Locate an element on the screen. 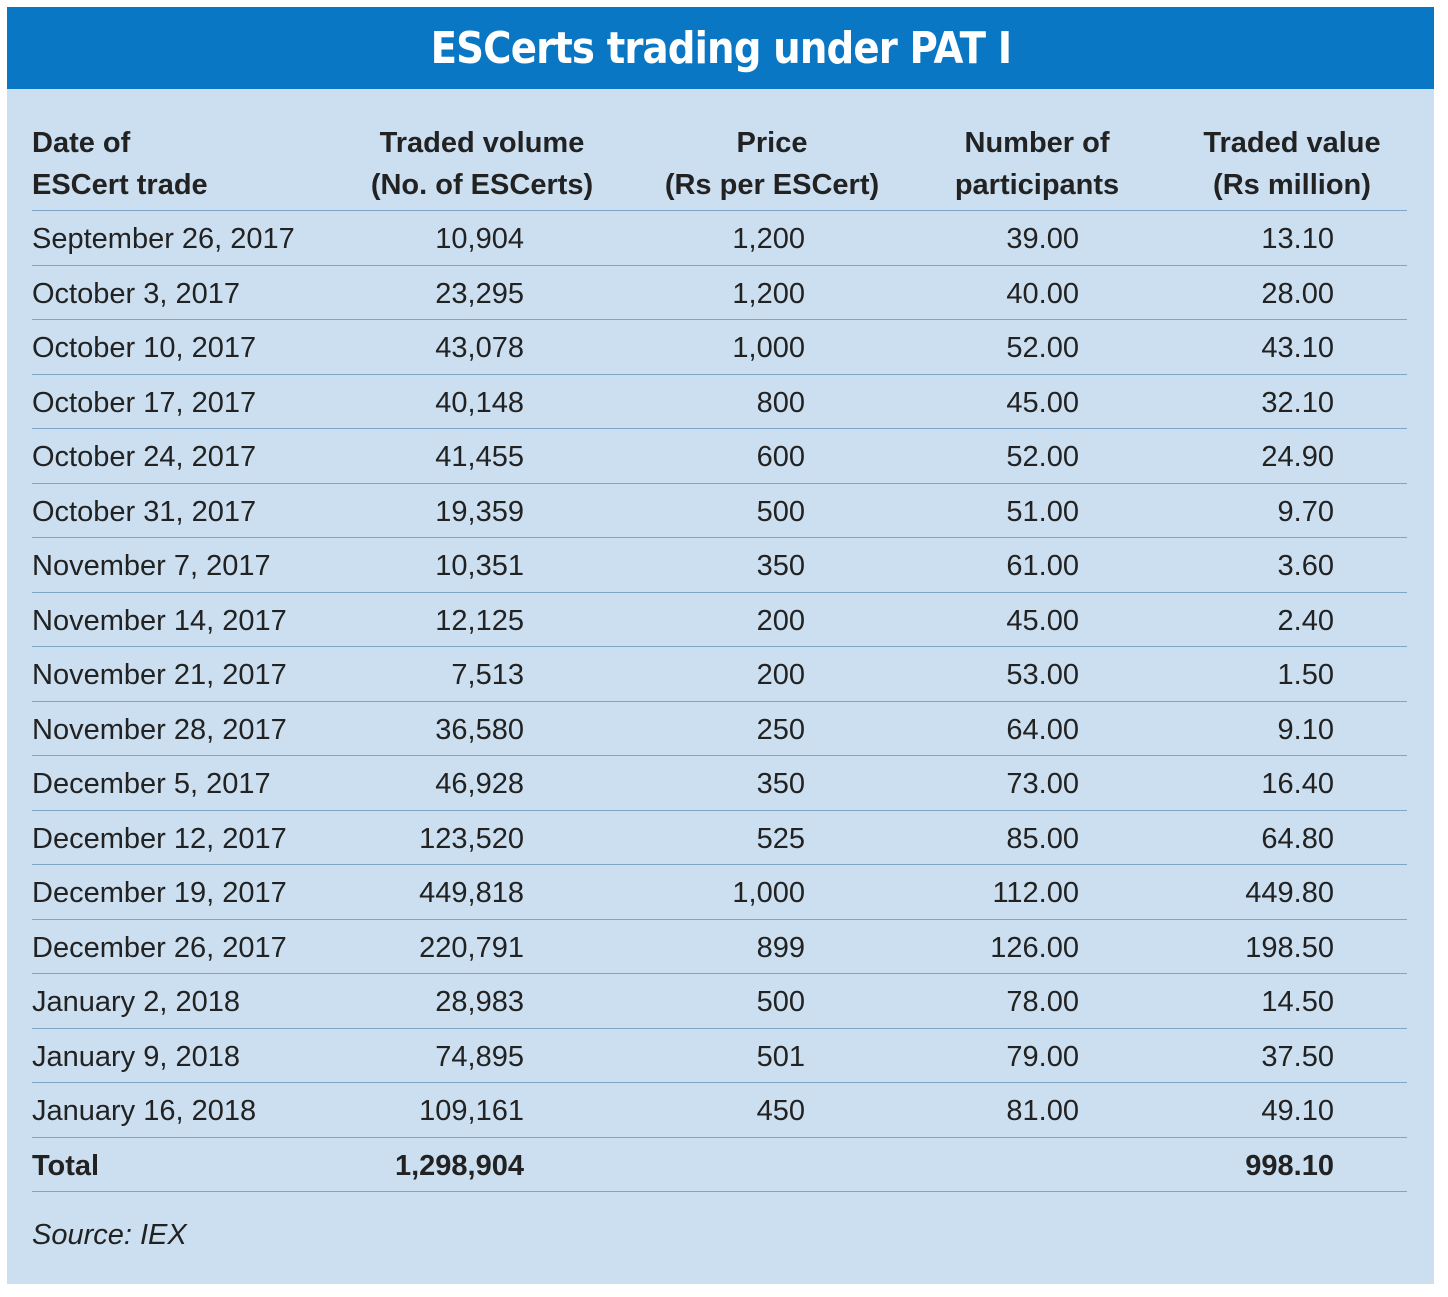  cell-date: November 28, 2017 is located at coordinates (159, 729).